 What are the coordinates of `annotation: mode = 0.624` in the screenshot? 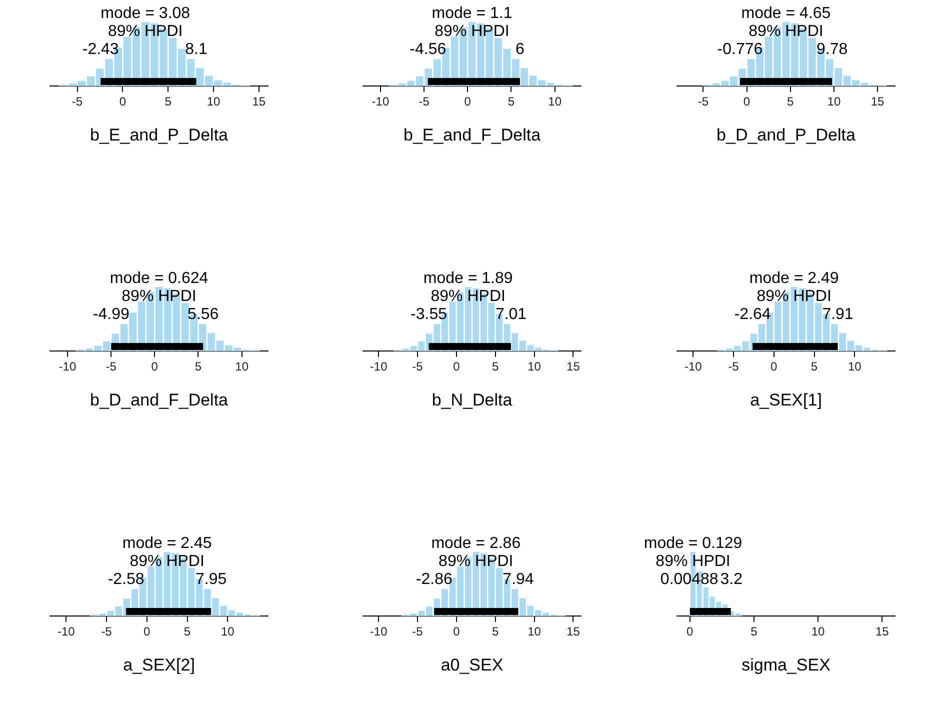 It's located at (159, 278).